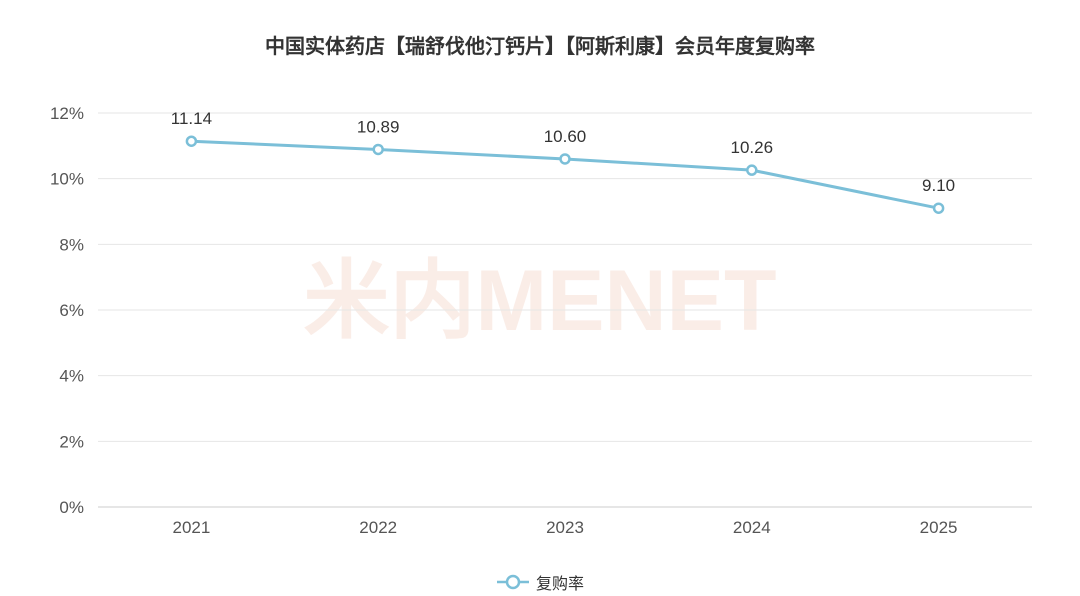 The image size is (1080, 596). I want to click on data-label: 11.14, so click(191, 118).